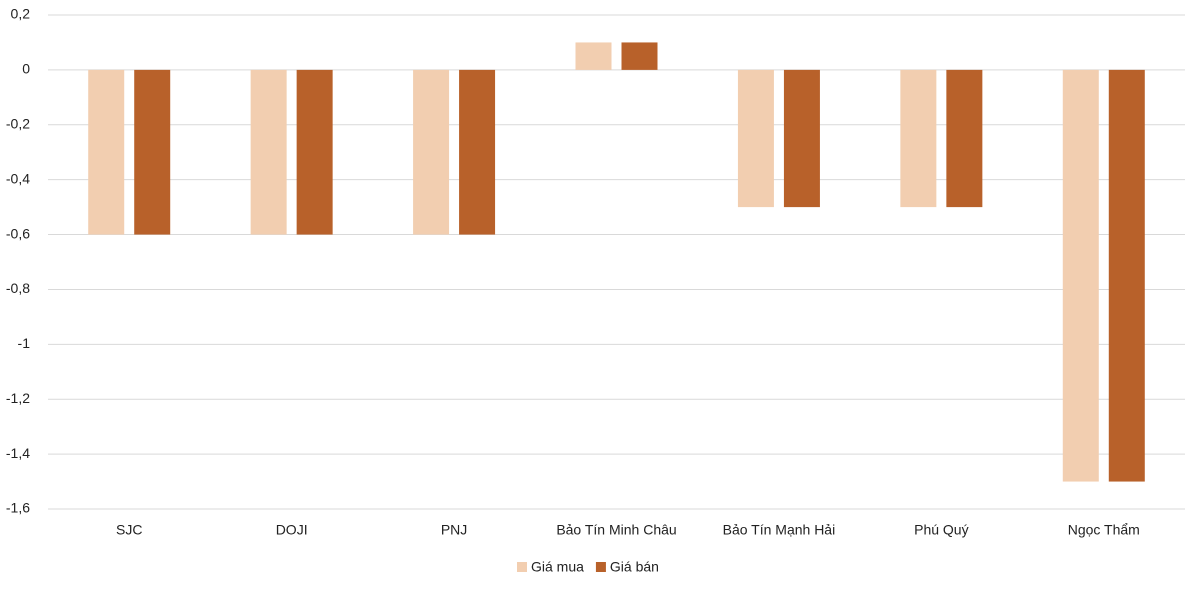 The height and width of the screenshot is (592, 1200). What do you see at coordinates (557, 567) in the screenshot?
I see `legend-label: Giá mua` at bounding box center [557, 567].